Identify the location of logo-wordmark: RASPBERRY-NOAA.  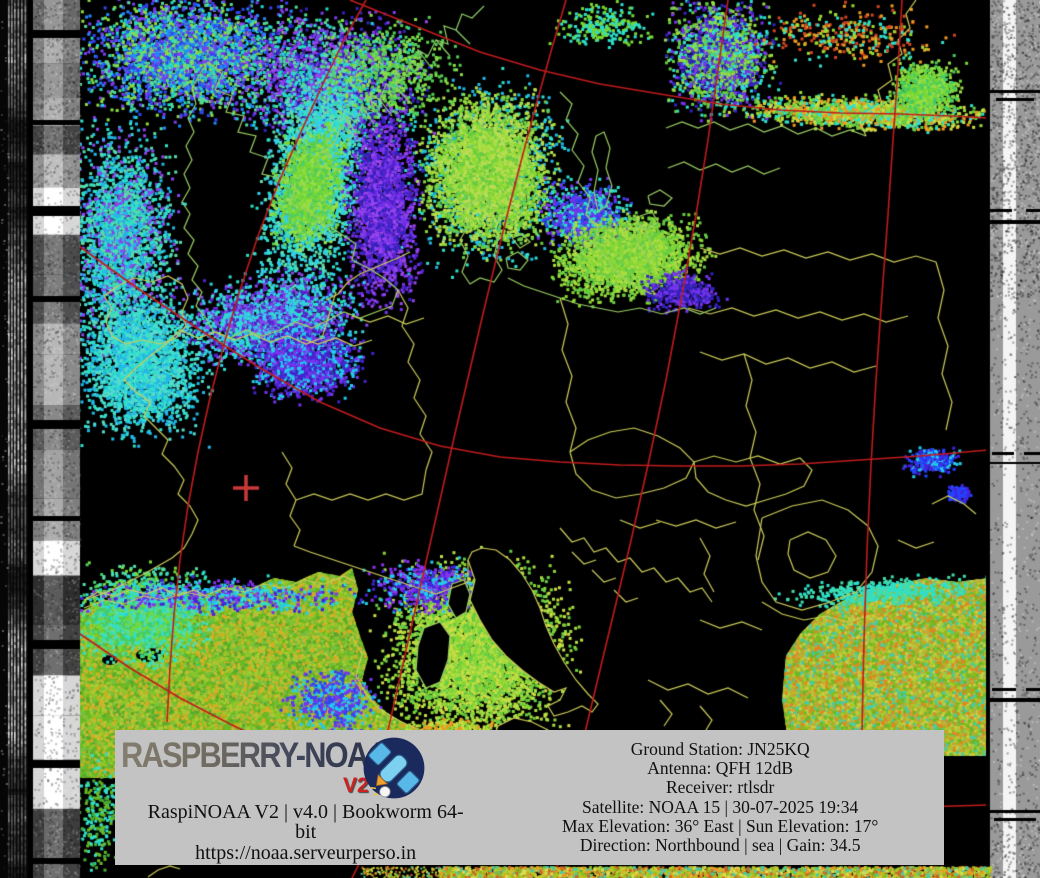
(255, 755).